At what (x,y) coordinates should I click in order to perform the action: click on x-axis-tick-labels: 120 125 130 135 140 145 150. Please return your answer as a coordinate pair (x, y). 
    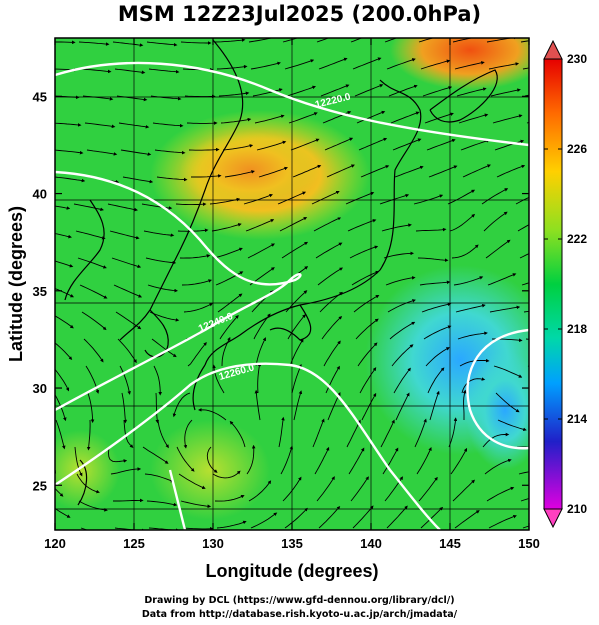
    Looking at the image, I should click on (292, 543).